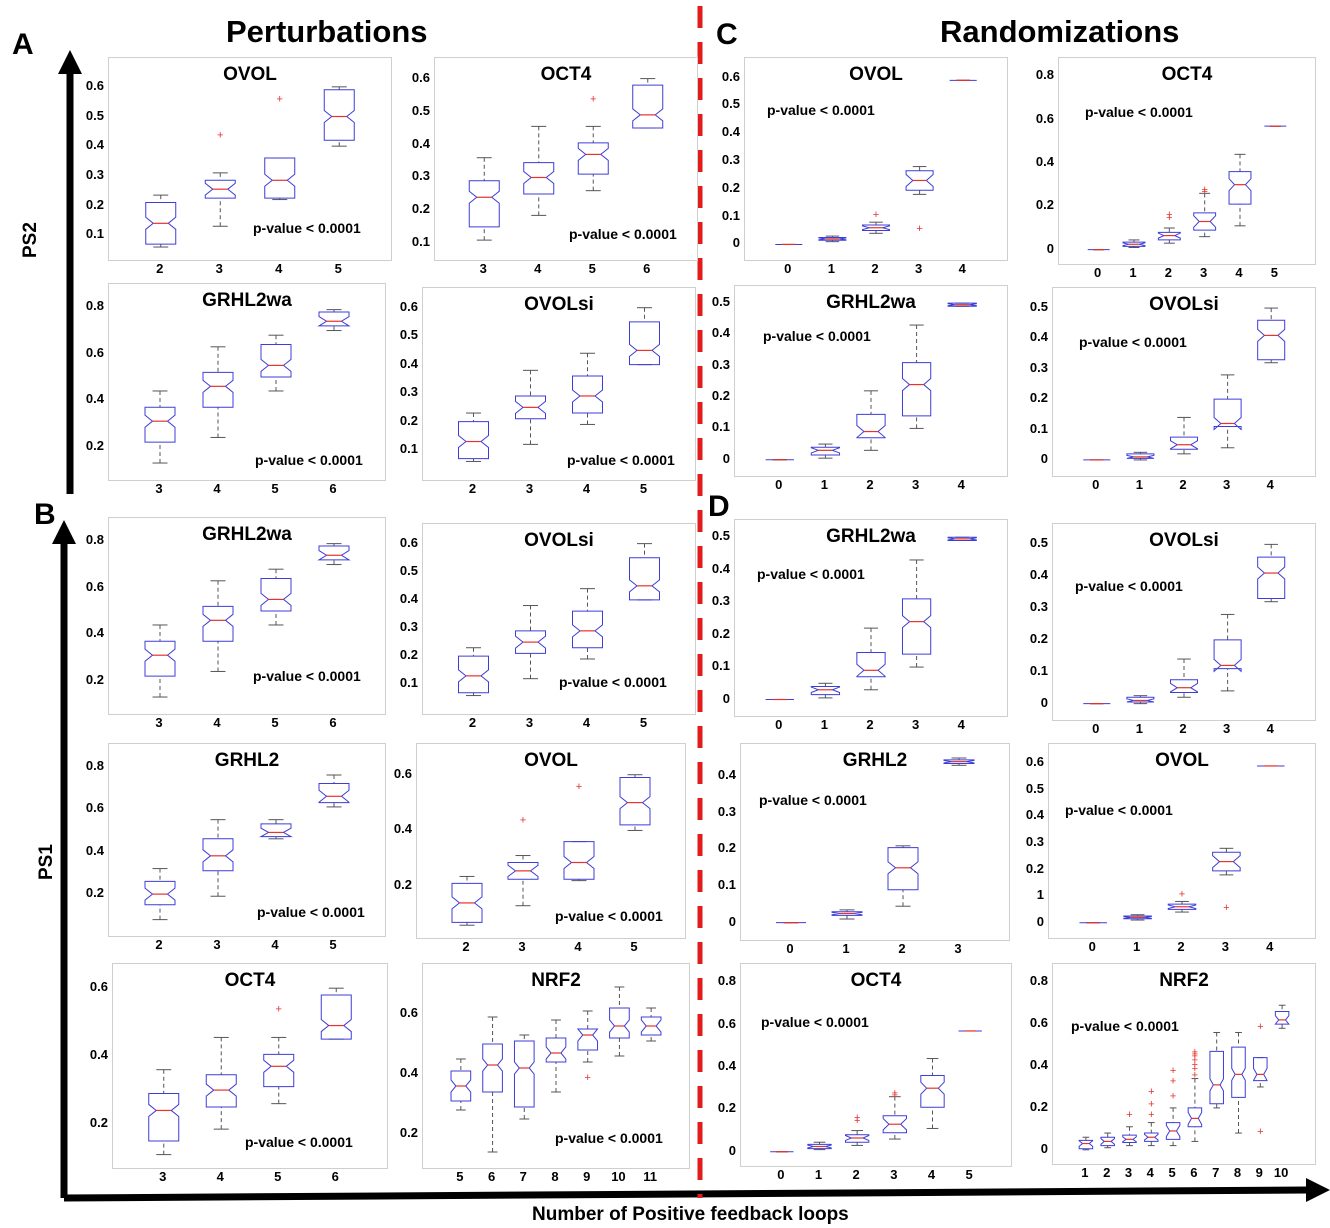 Image resolution: width=1330 pixels, height=1228 pixels. What do you see at coordinates (559, 620) in the screenshot?
I see `boxplot-area` at bounding box center [559, 620].